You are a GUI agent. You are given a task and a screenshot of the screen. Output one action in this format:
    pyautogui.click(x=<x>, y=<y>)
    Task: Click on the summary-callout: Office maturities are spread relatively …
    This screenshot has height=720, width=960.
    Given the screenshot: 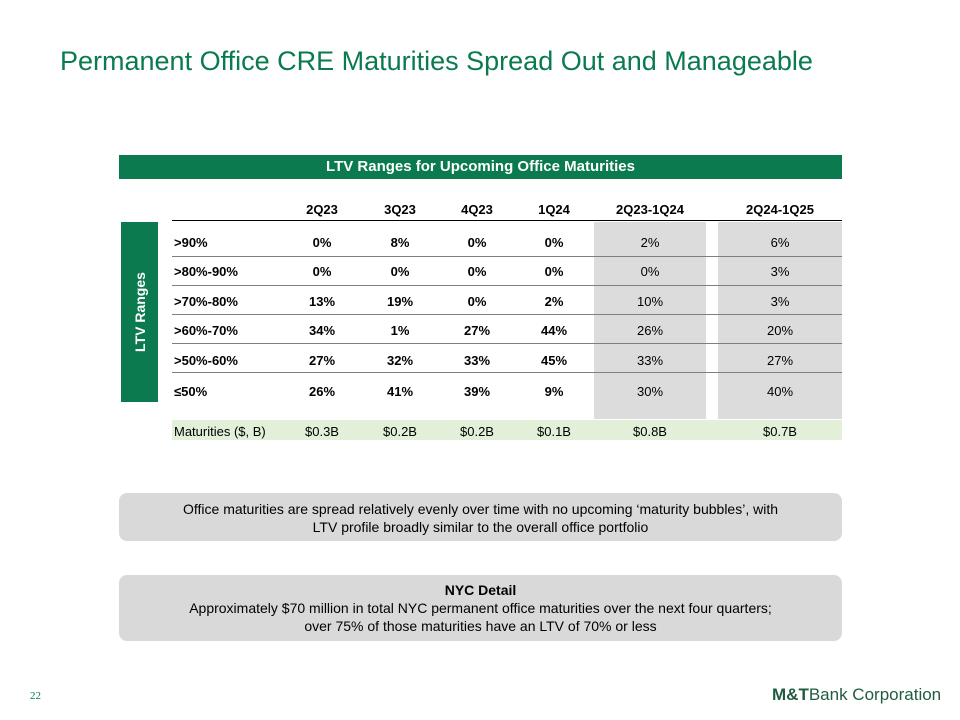 What is the action you would take?
    pyautogui.click(x=480, y=517)
    